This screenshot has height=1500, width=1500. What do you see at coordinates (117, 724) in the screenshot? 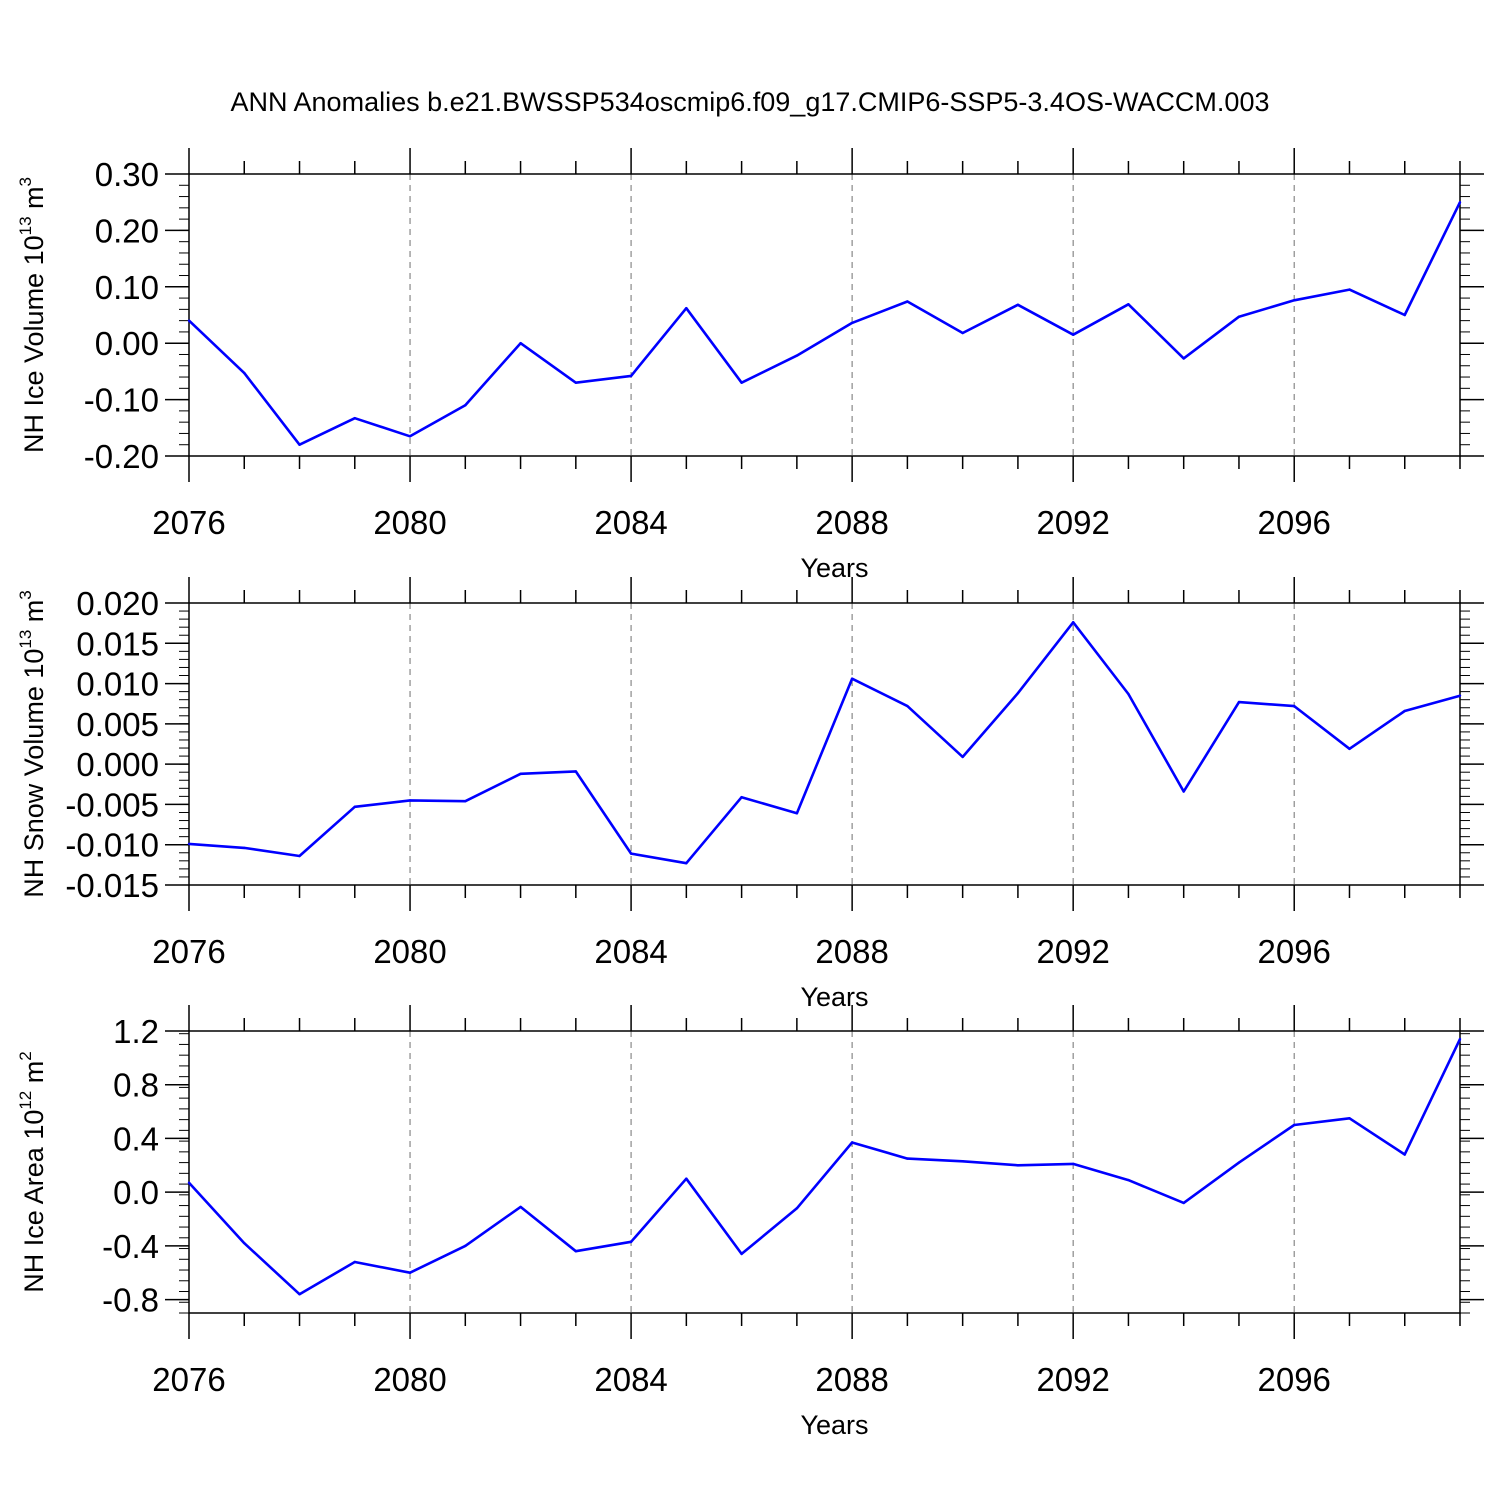
I see `y-tick-label: 0.005` at bounding box center [117, 724].